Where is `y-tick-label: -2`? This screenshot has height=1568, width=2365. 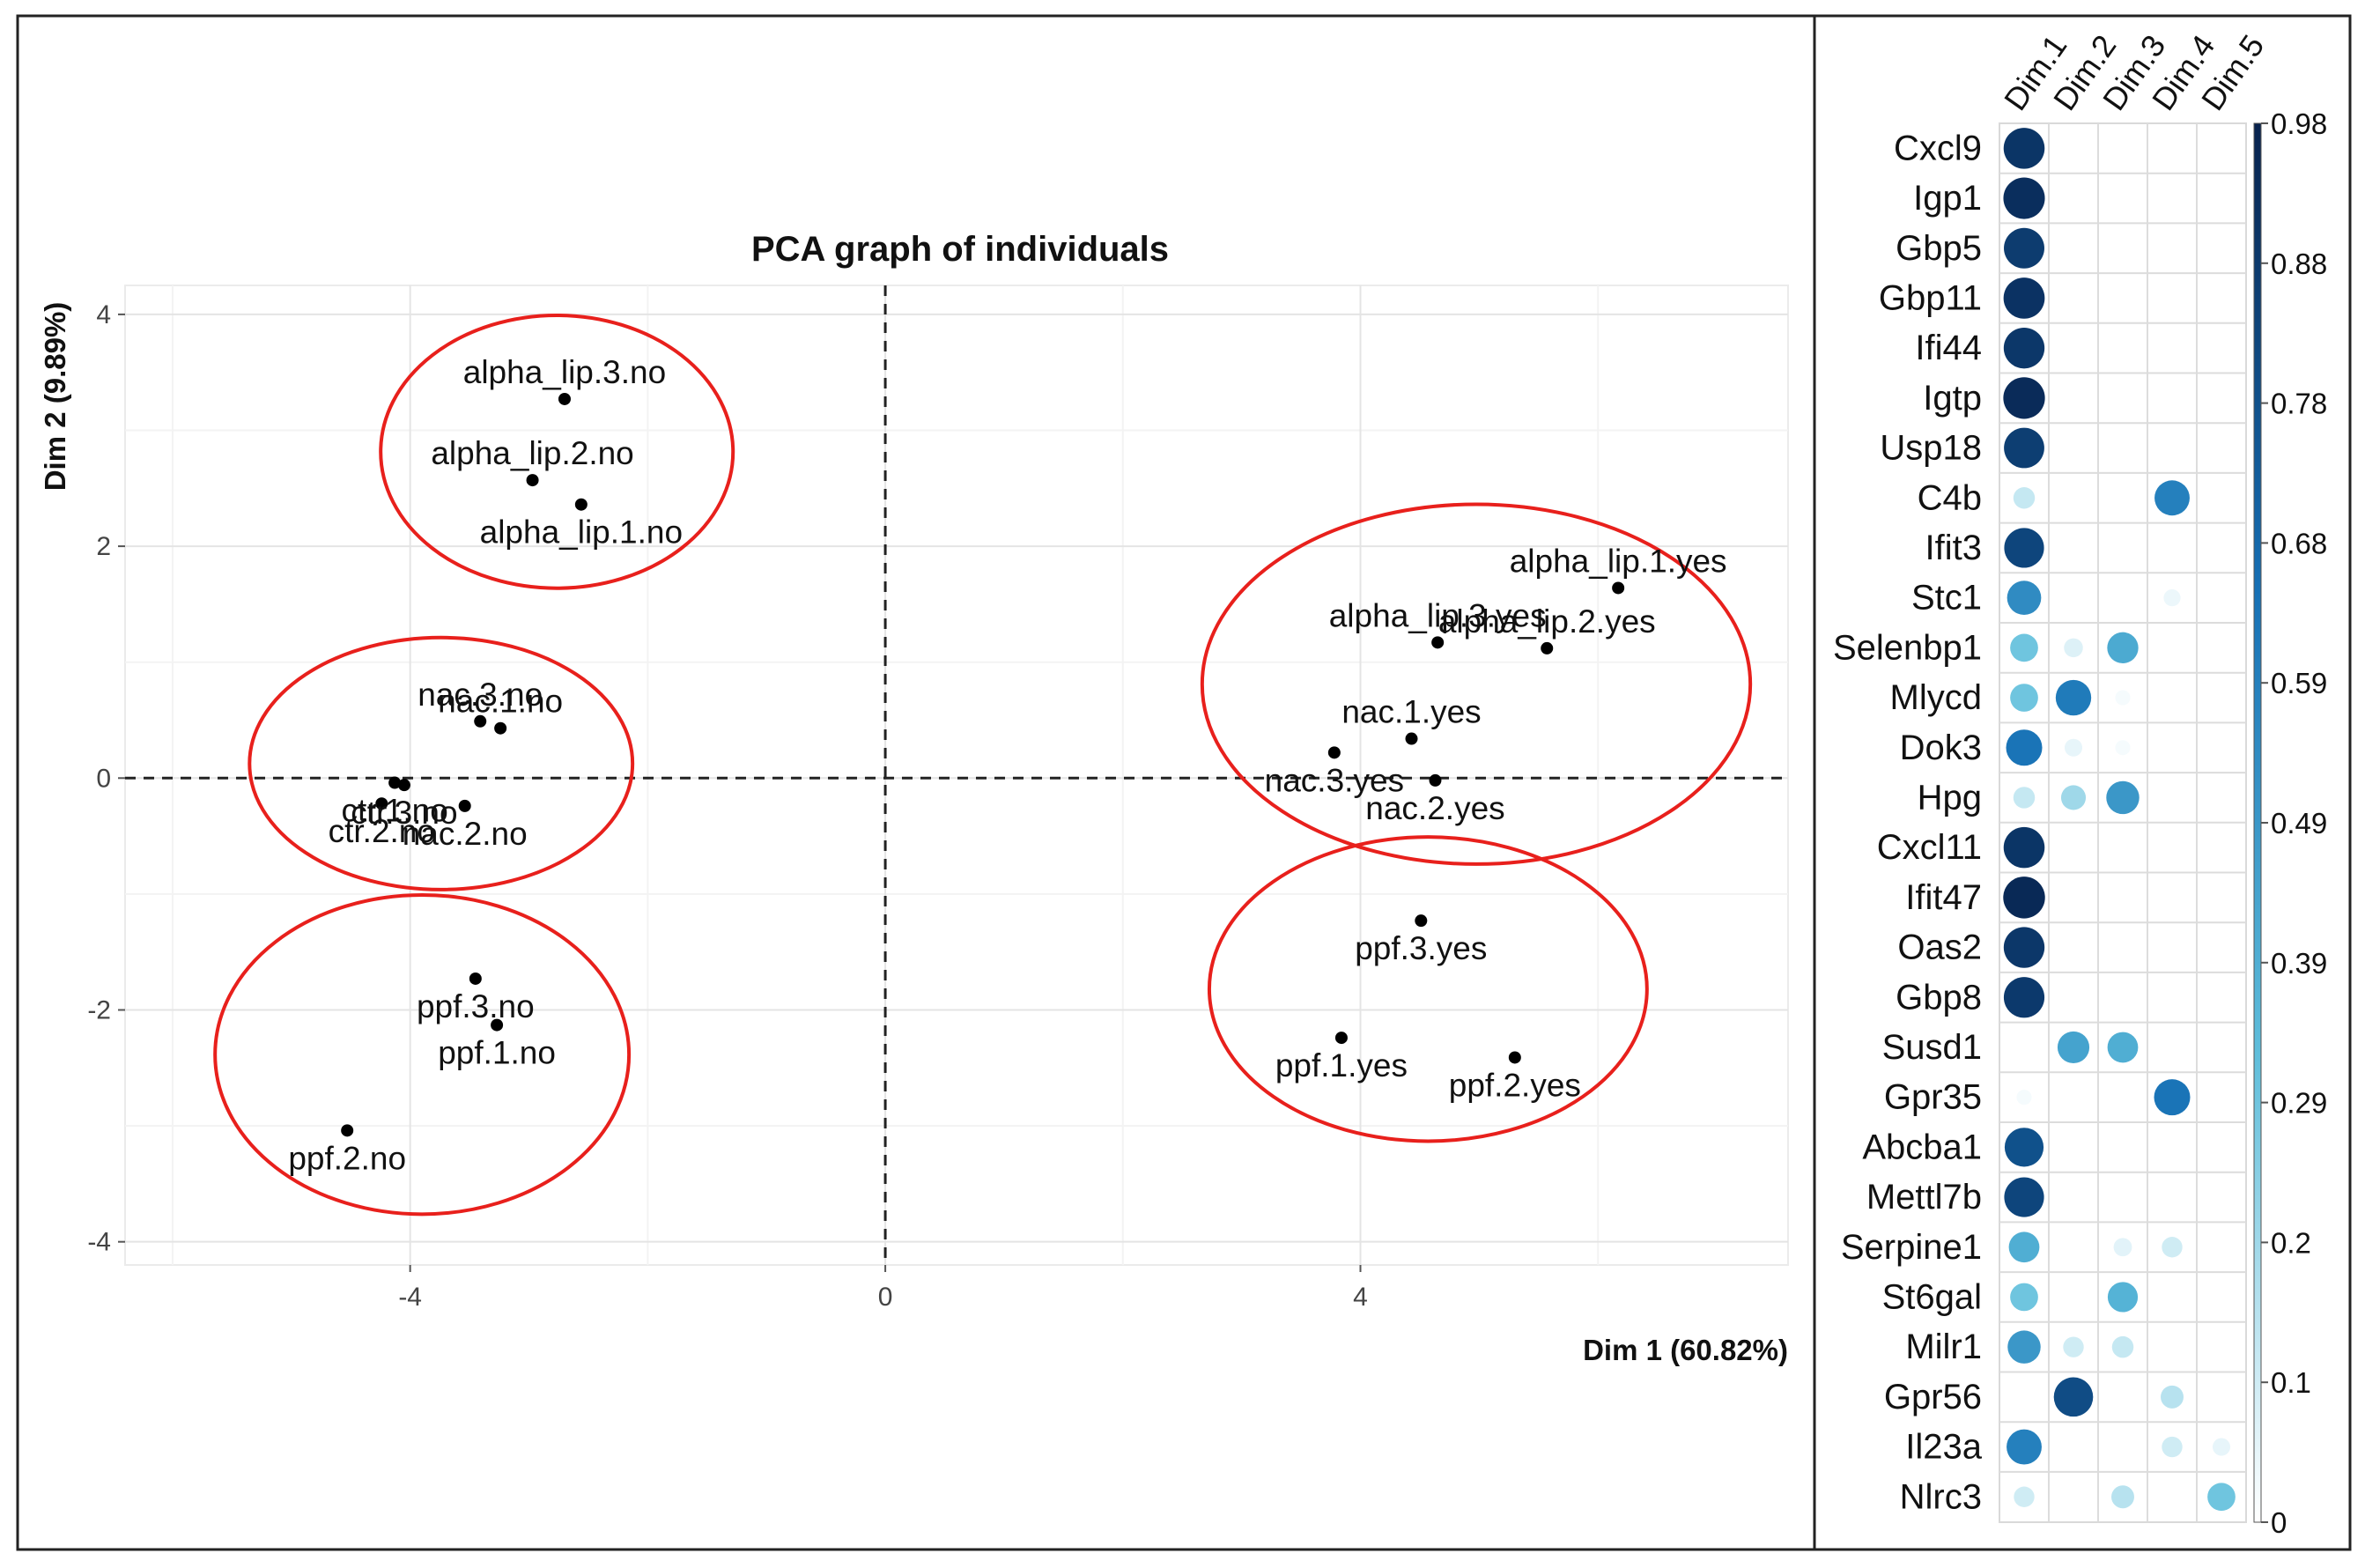 y-tick-label: -2 is located at coordinates (99, 1009).